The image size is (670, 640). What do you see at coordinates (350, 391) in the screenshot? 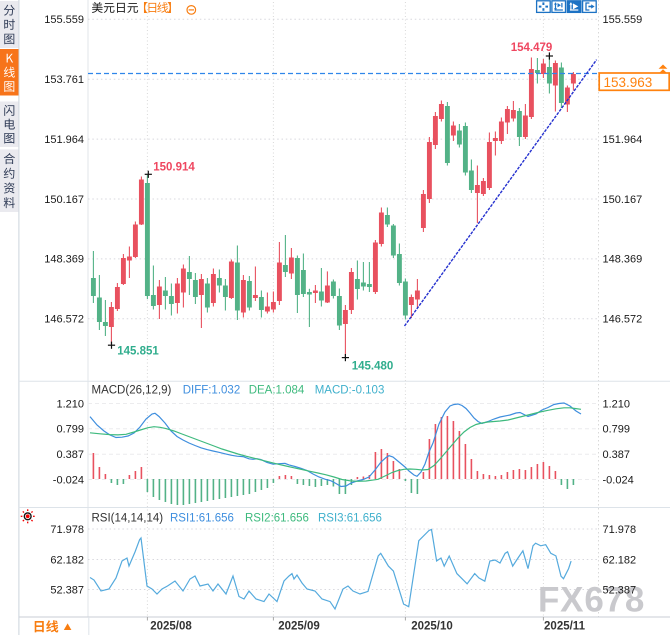
I see `svg-text: MACD:-0.103` at bounding box center [350, 391].